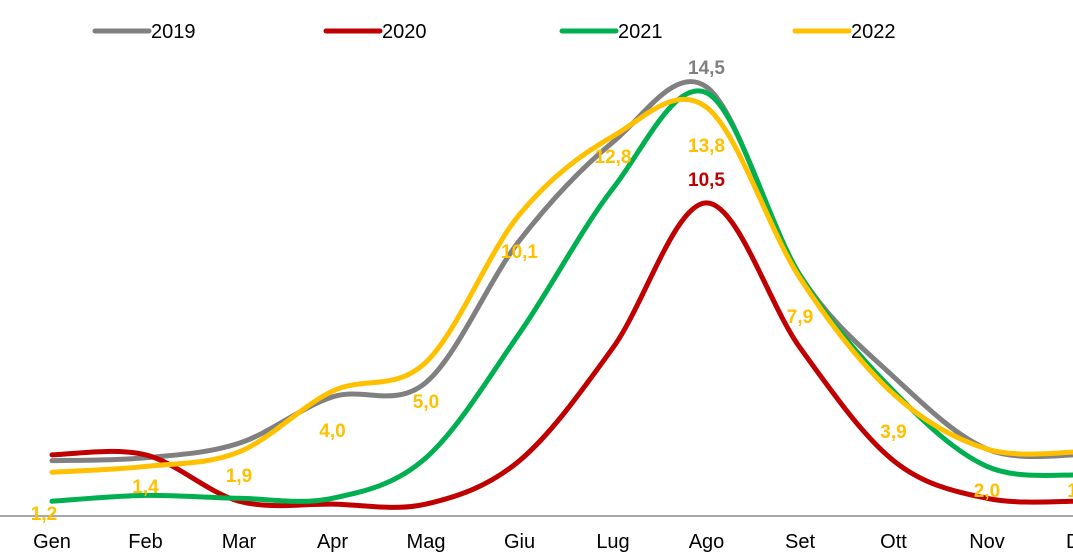 This screenshot has height=552, width=1073. I want to click on data-label-2022-Set: 7,9, so click(800, 317).